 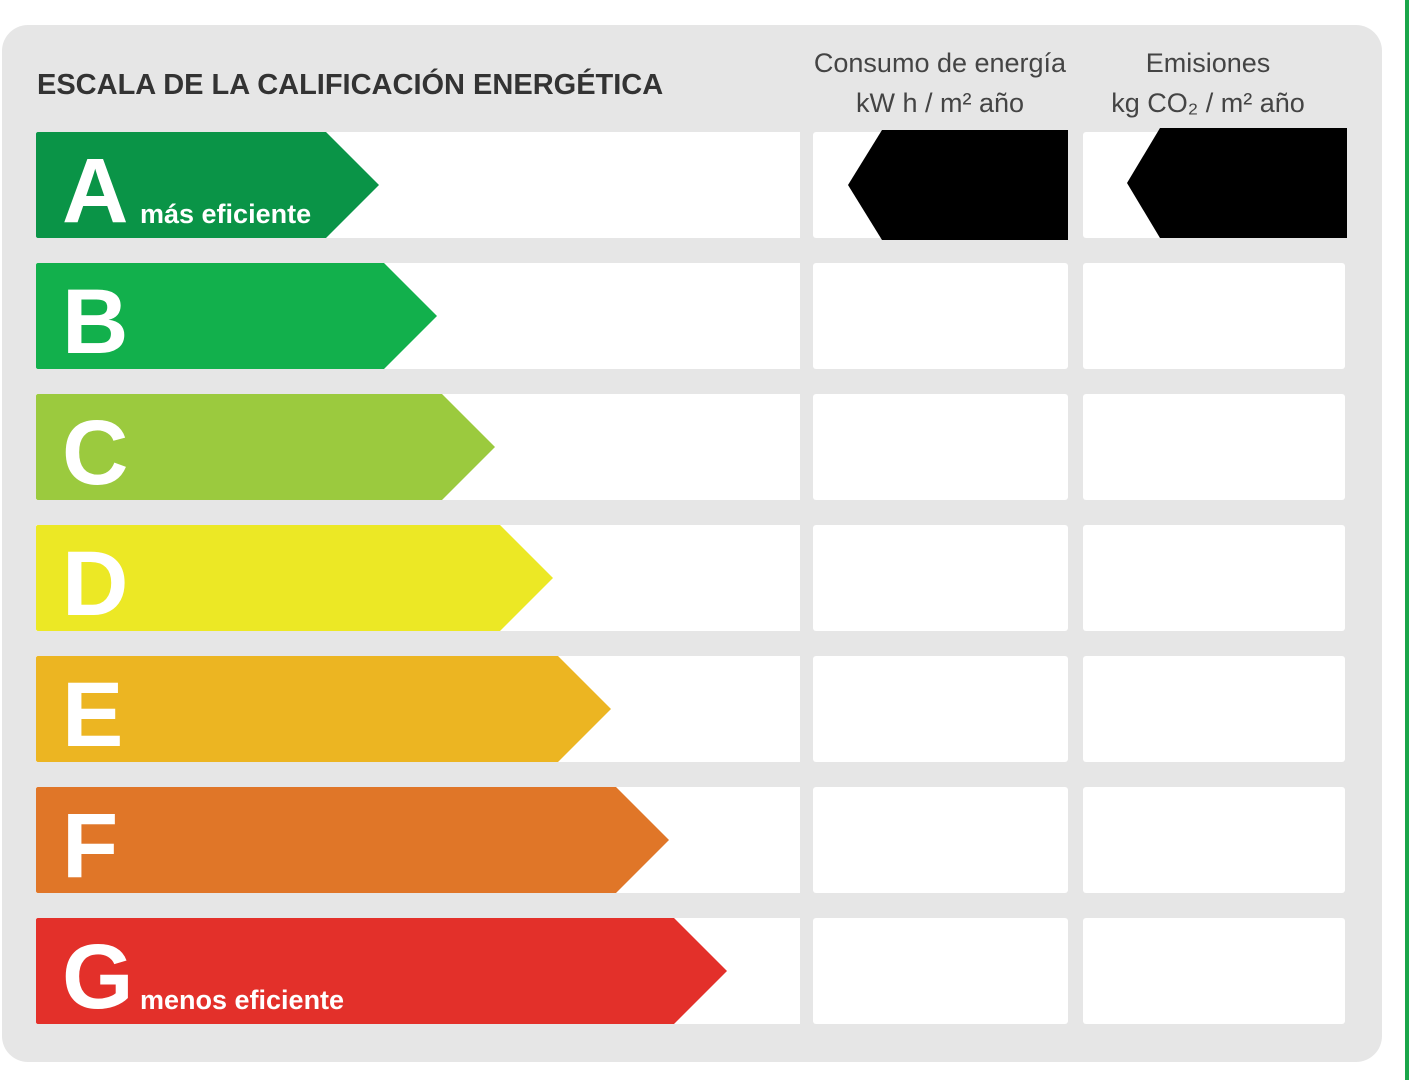 What do you see at coordinates (98, 977) in the screenshot?
I see `grade-letter: G` at bounding box center [98, 977].